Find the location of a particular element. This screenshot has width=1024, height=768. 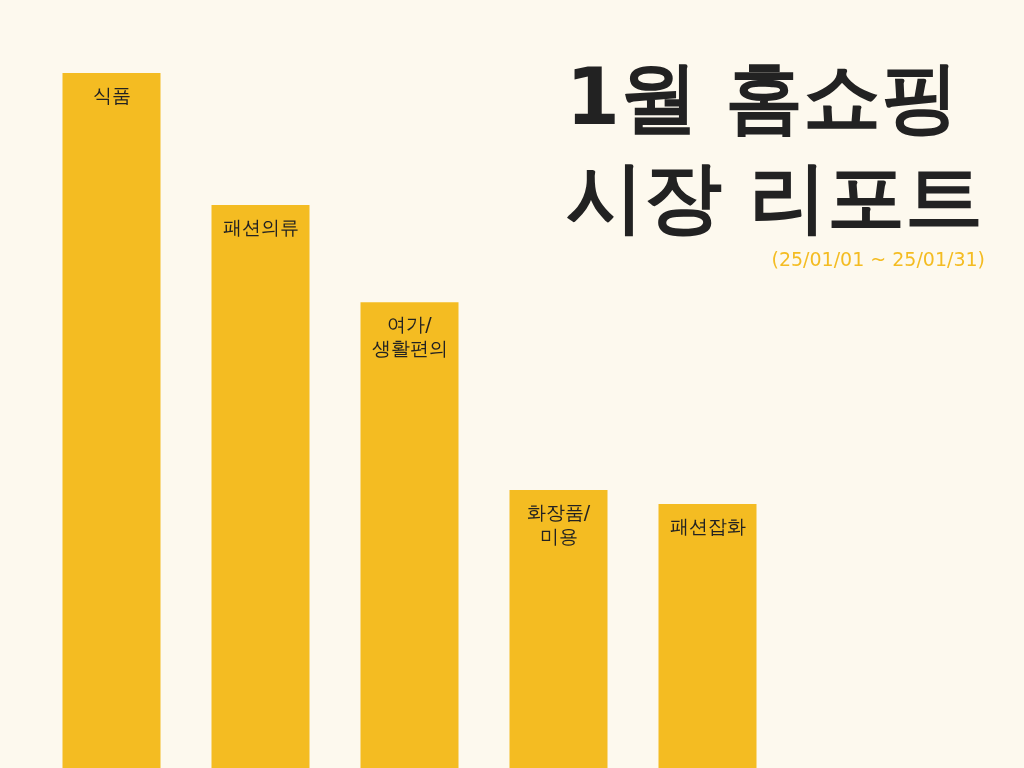

x-tick-label: 여가/생활편의 is located at coordinates (409, 336).